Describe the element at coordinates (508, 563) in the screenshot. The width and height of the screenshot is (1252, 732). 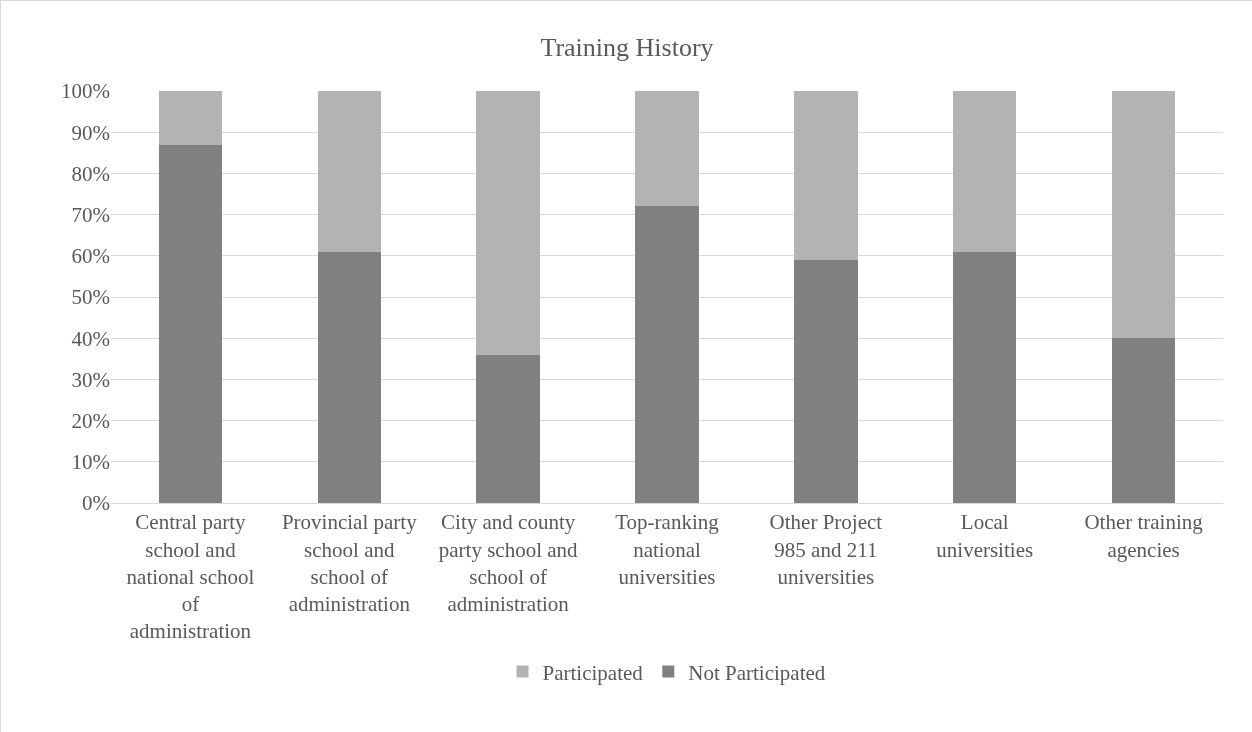
I see `x-tick-label: City and county party school and school of administration` at that location.